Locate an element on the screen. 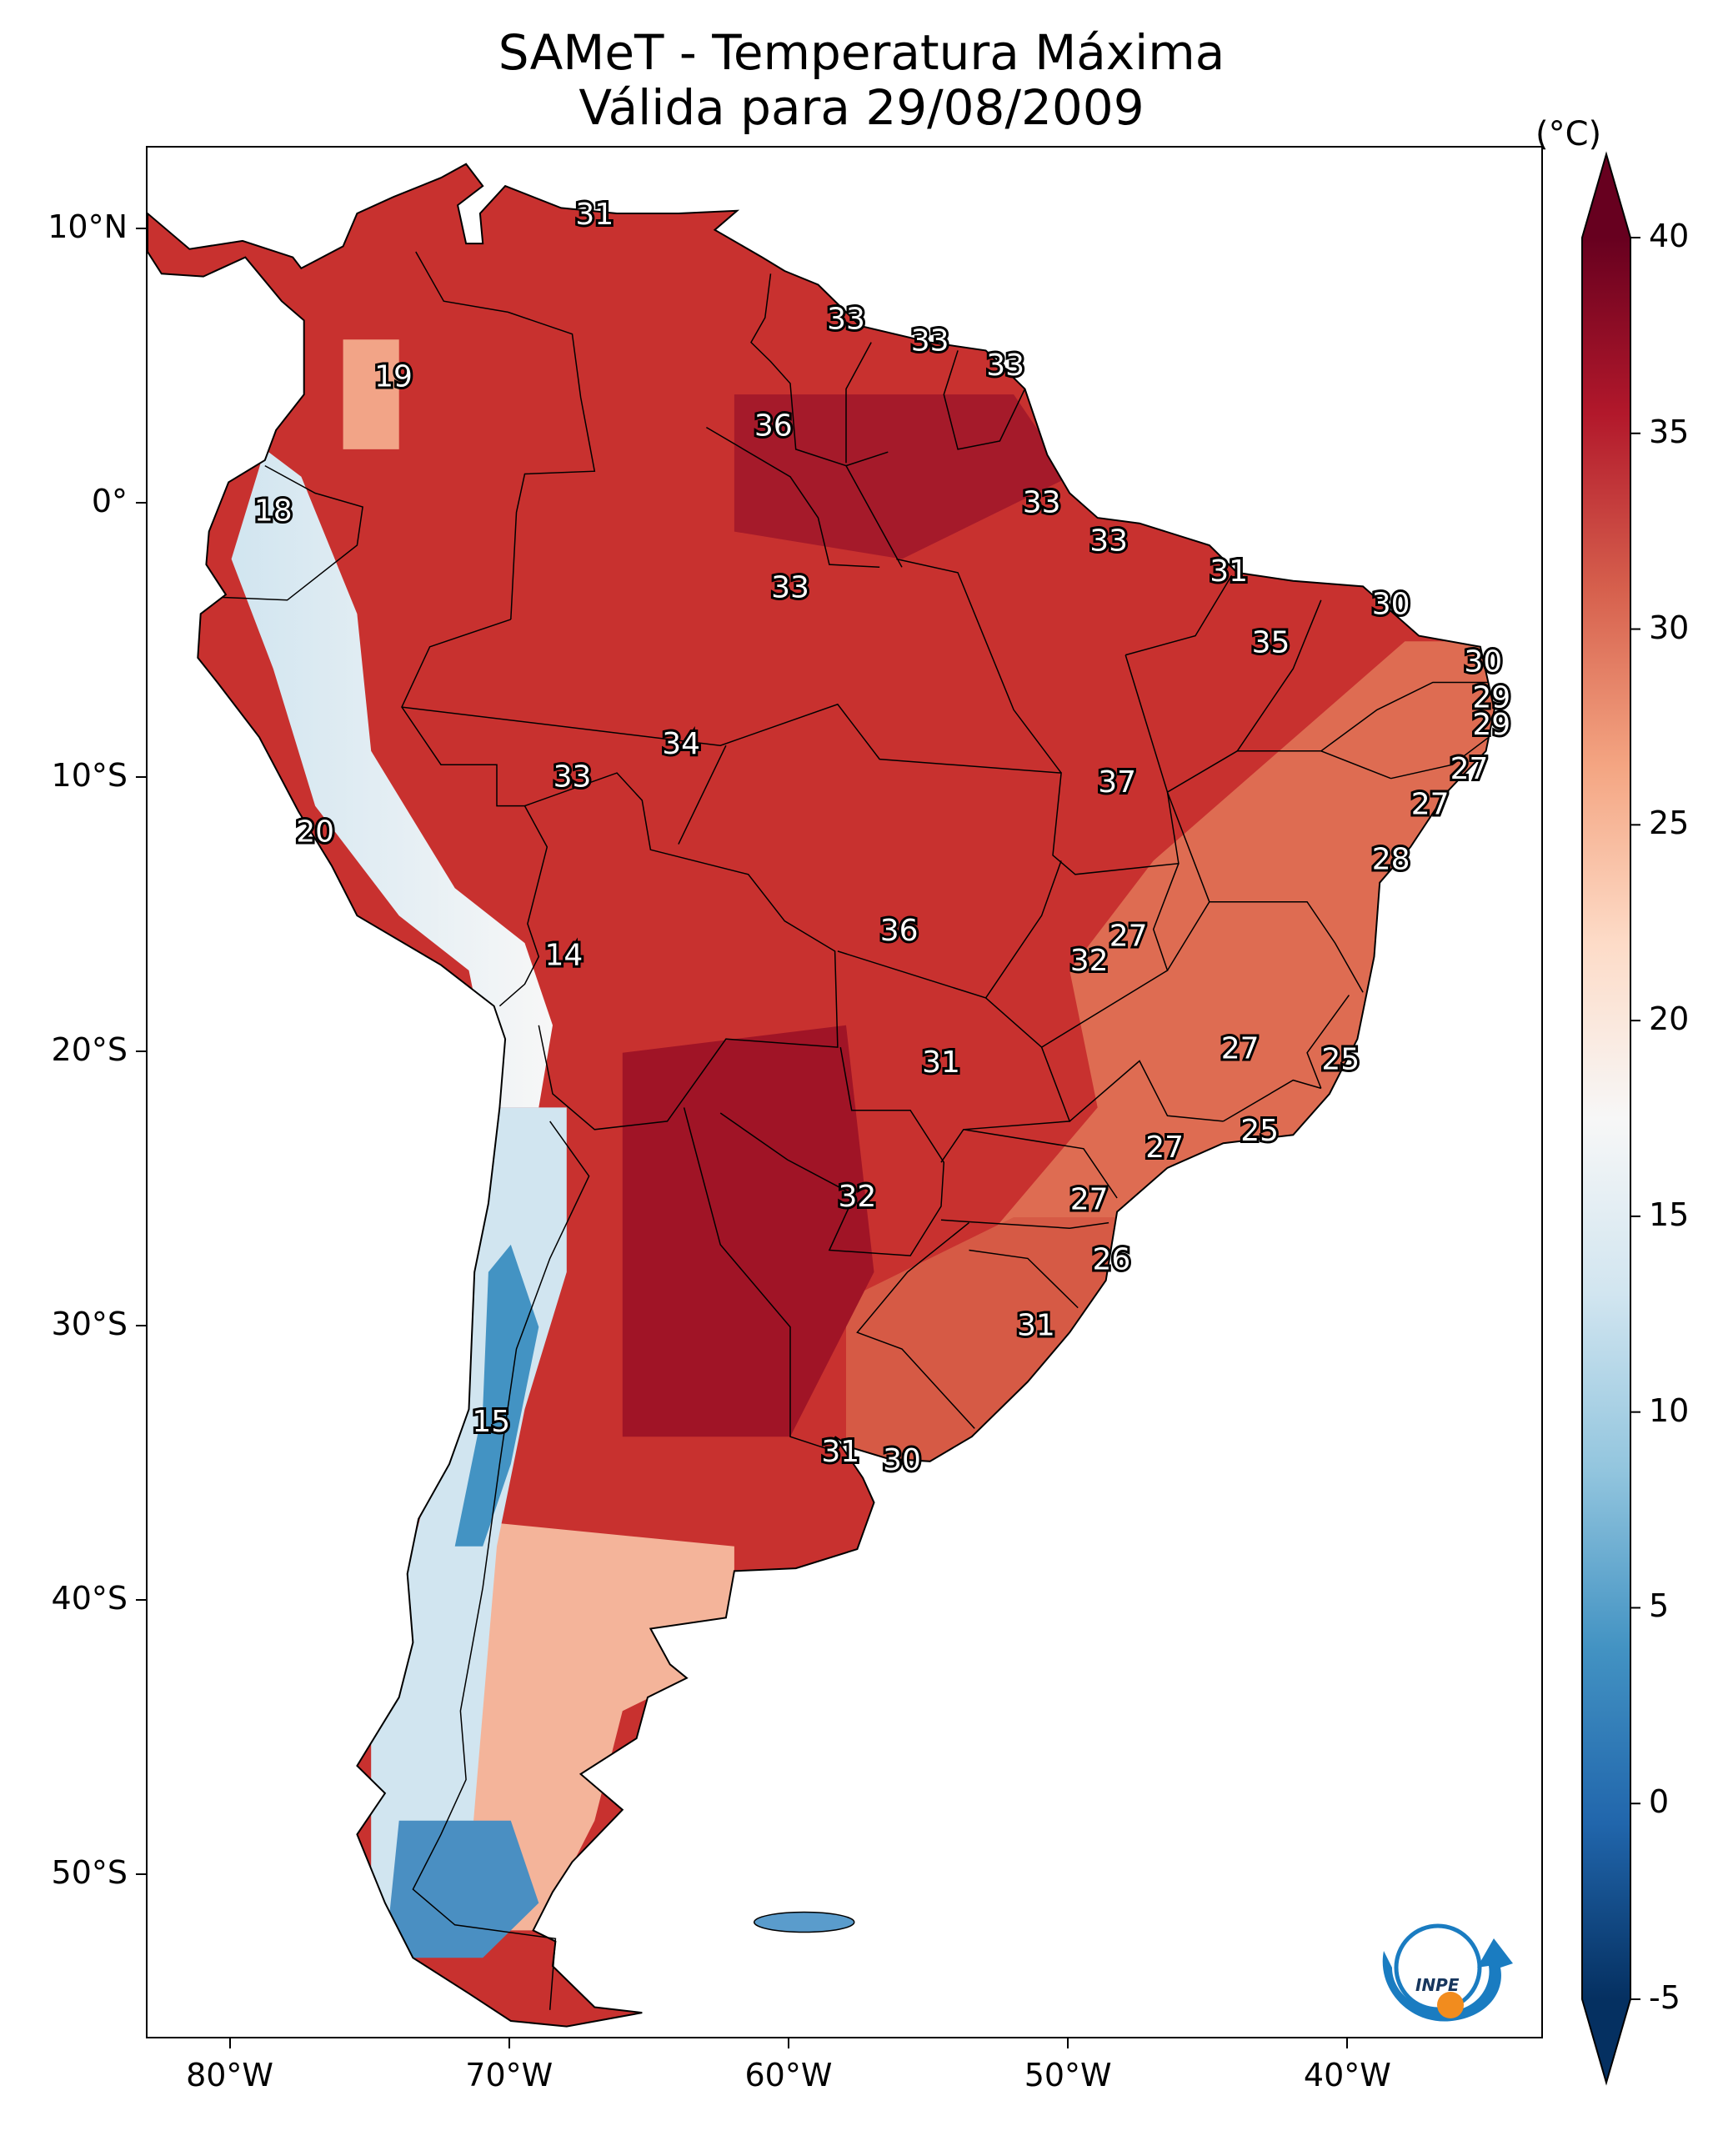 The image size is (1723, 2156). temperature-value-label: 34 is located at coordinates (681, 744).